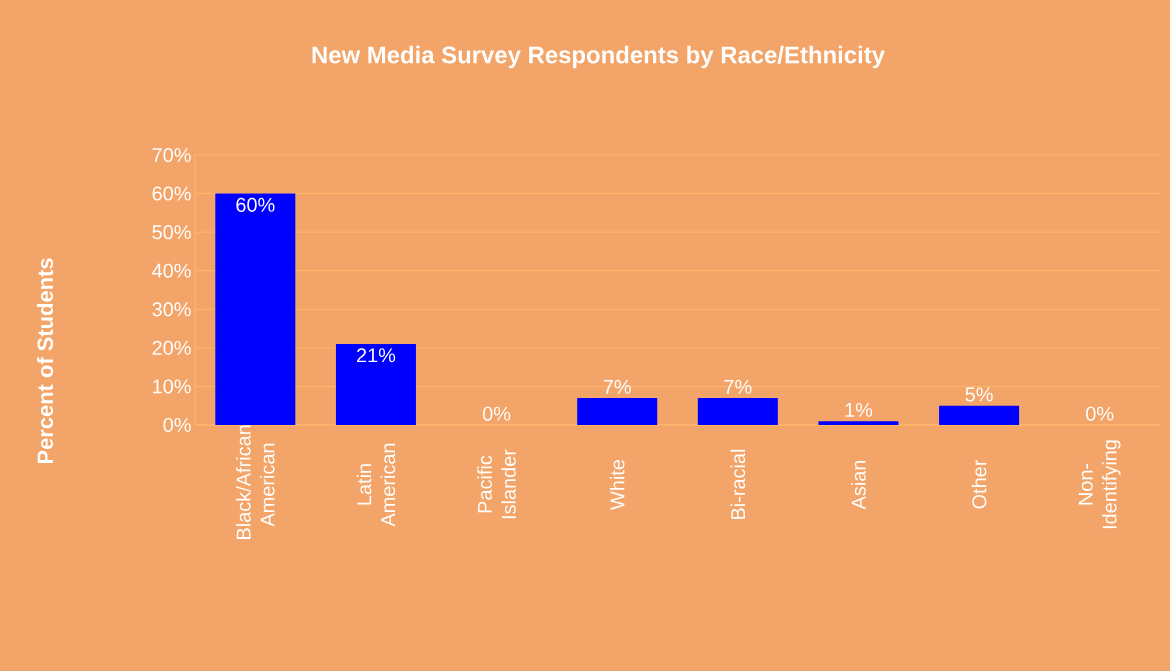 The image size is (1170, 671). What do you see at coordinates (255, 204) in the screenshot?
I see `data-label: 60%` at bounding box center [255, 204].